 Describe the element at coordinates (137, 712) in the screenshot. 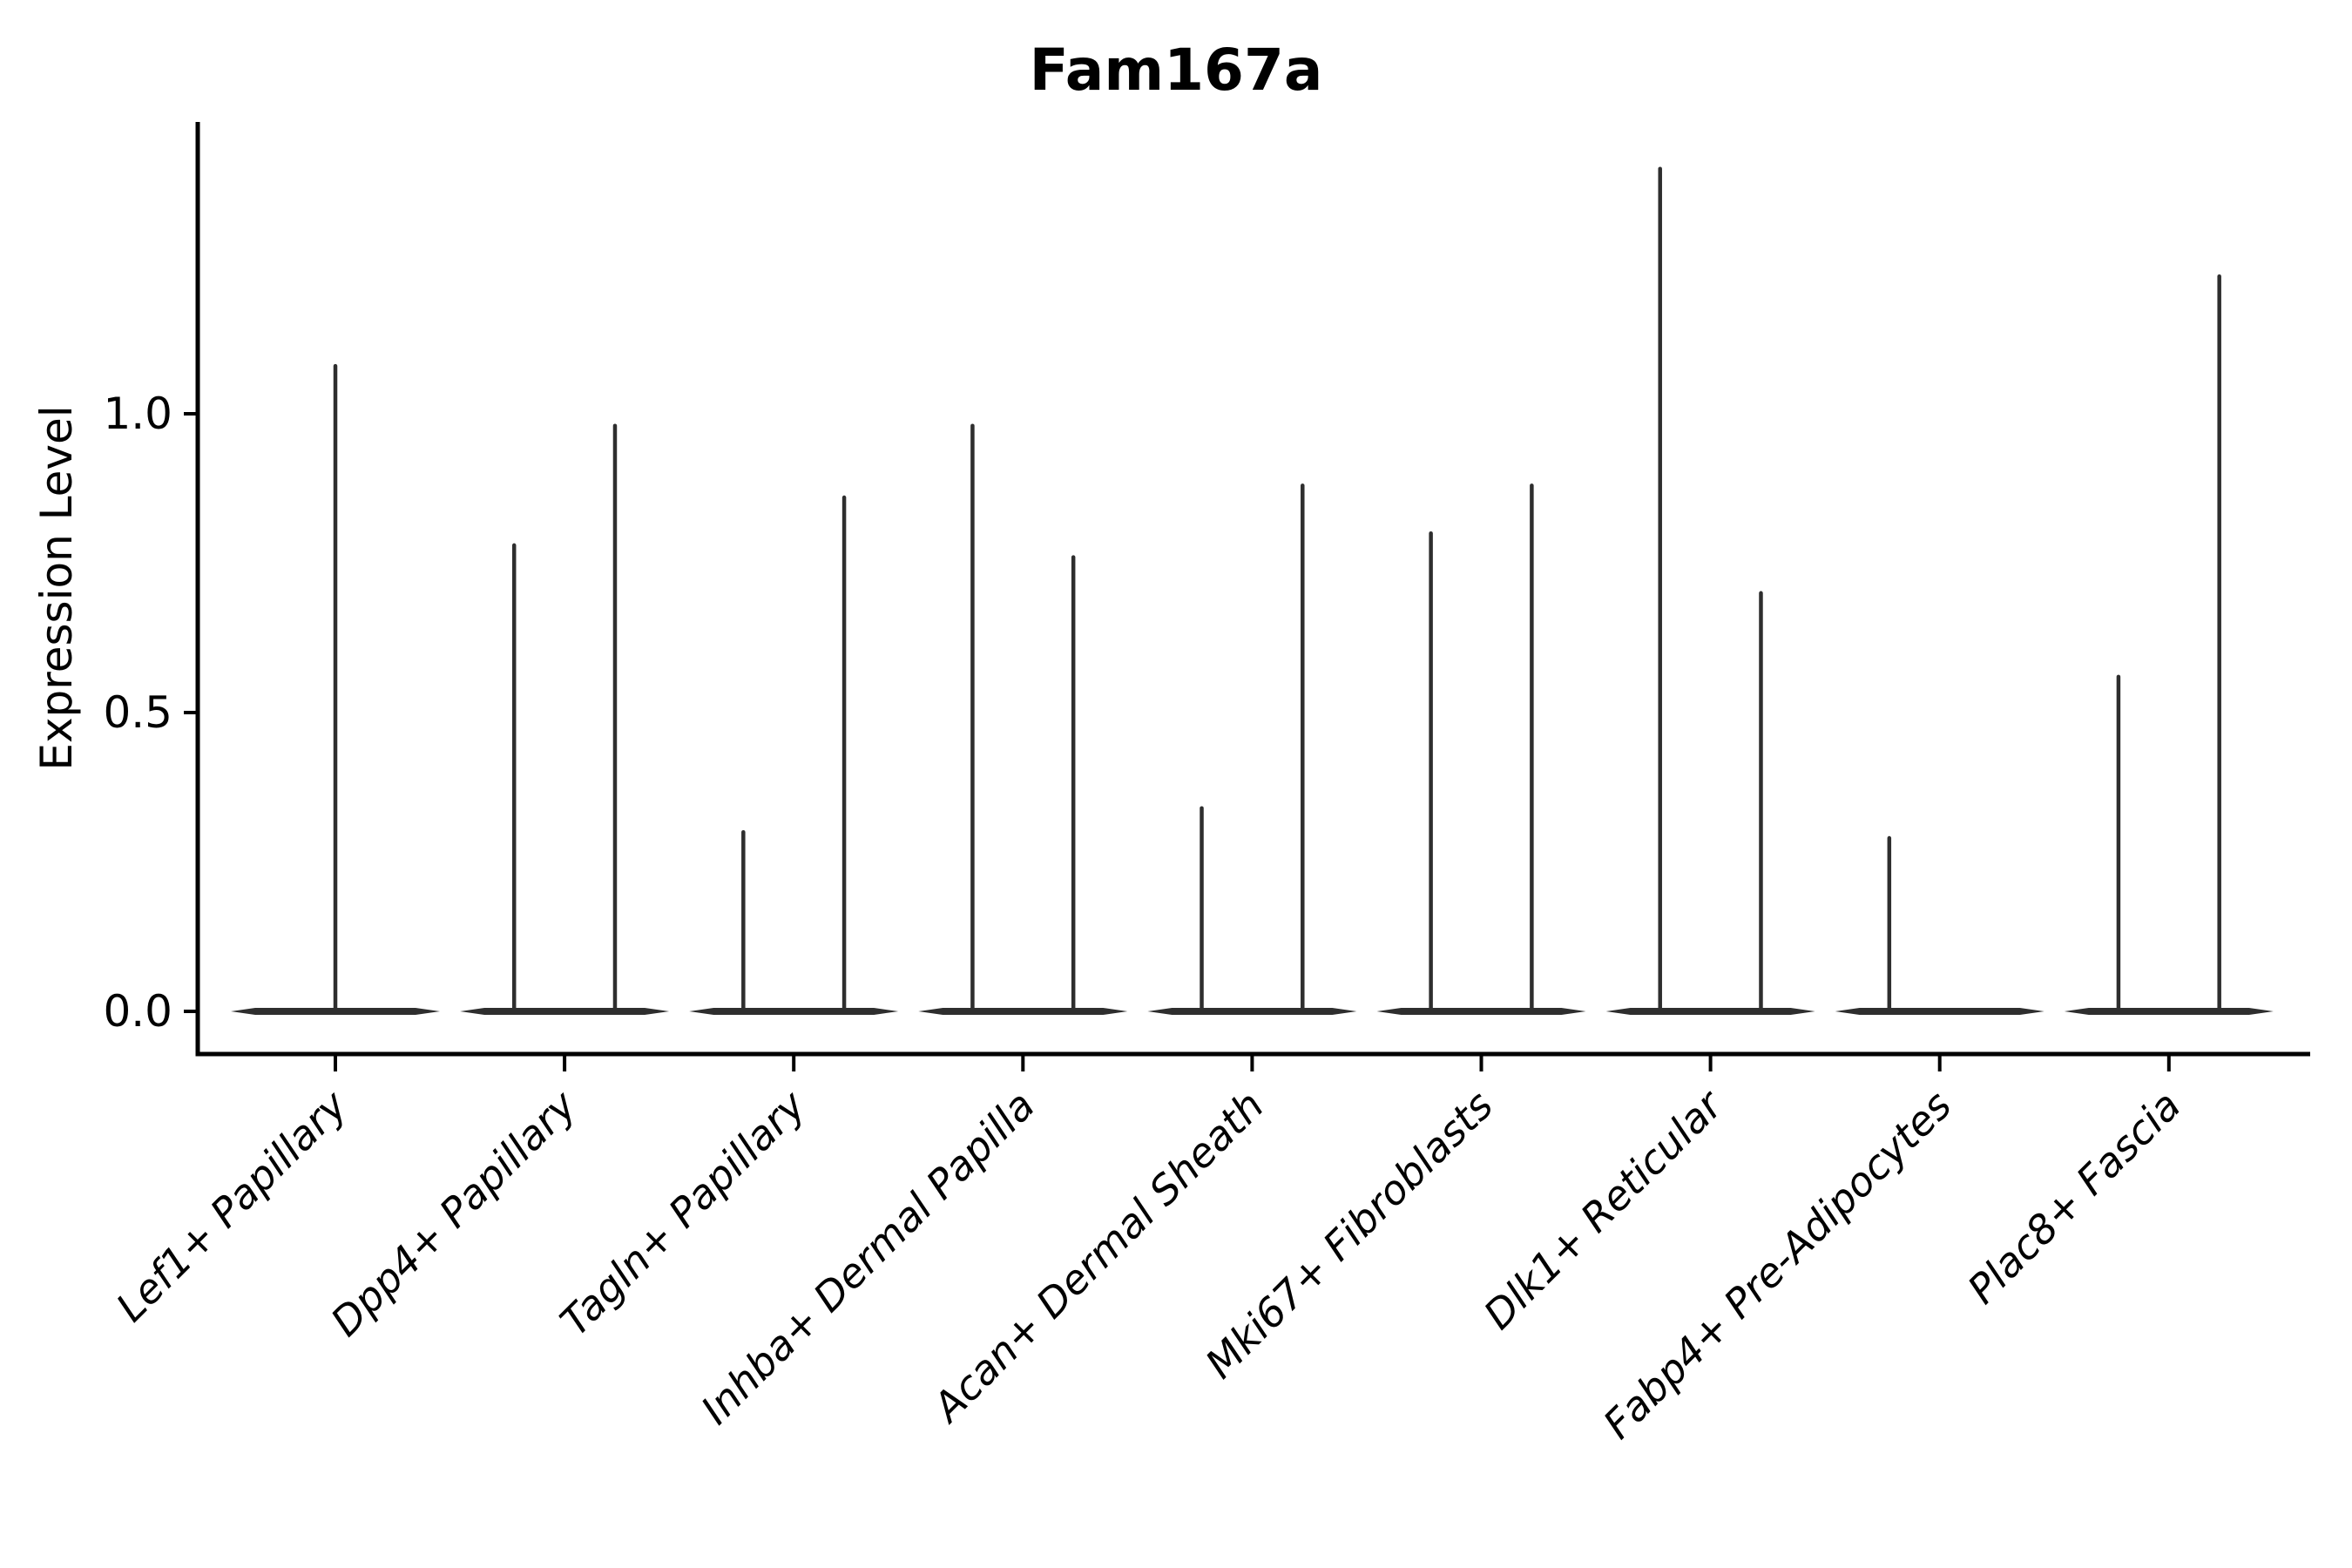

I see `y-tick-label: 0.5` at that location.